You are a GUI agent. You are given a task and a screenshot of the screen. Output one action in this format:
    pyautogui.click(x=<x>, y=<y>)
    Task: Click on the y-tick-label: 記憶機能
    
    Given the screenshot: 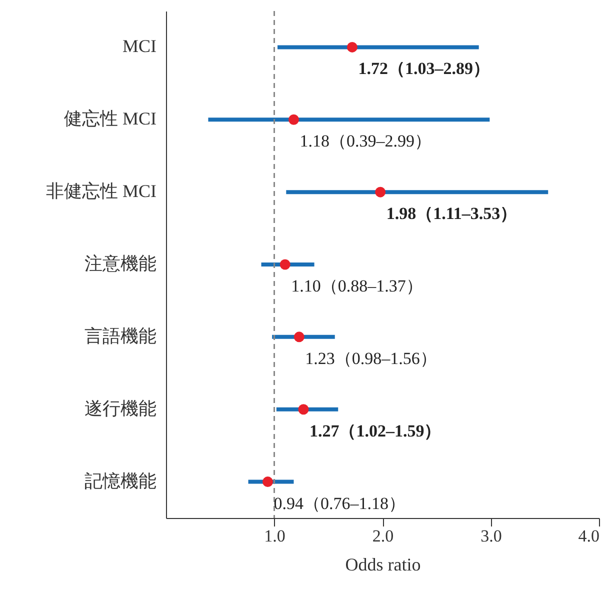 What is the action you would take?
    pyautogui.click(x=120, y=480)
    